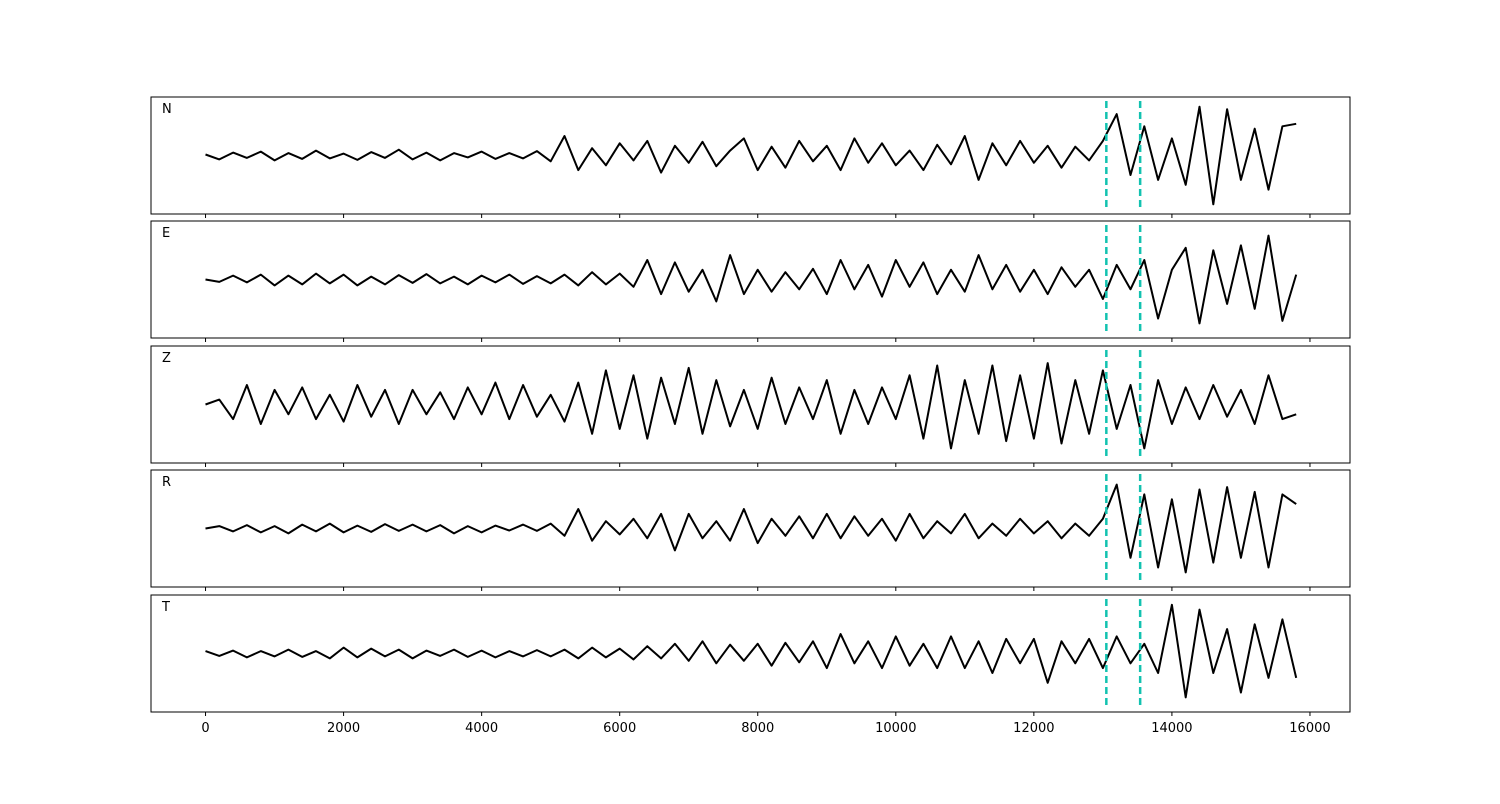 The height and width of the screenshot is (804, 1500). Describe the element at coordinates (205, 728) in the screenshot. I see `x-tick-label: 0` at that location.